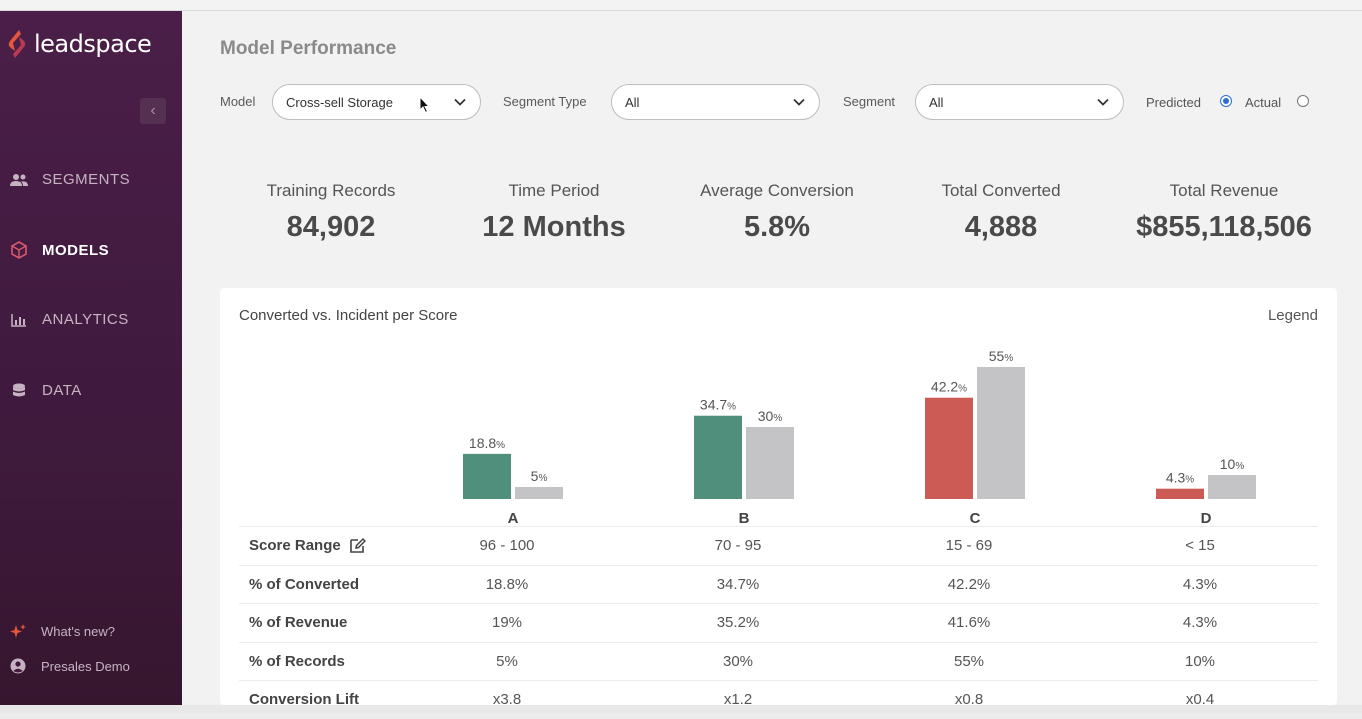  What do you see at coordinates (1206, 518) in the screenshot?
I see `category-label: D` at bounding box center [1206, 518].